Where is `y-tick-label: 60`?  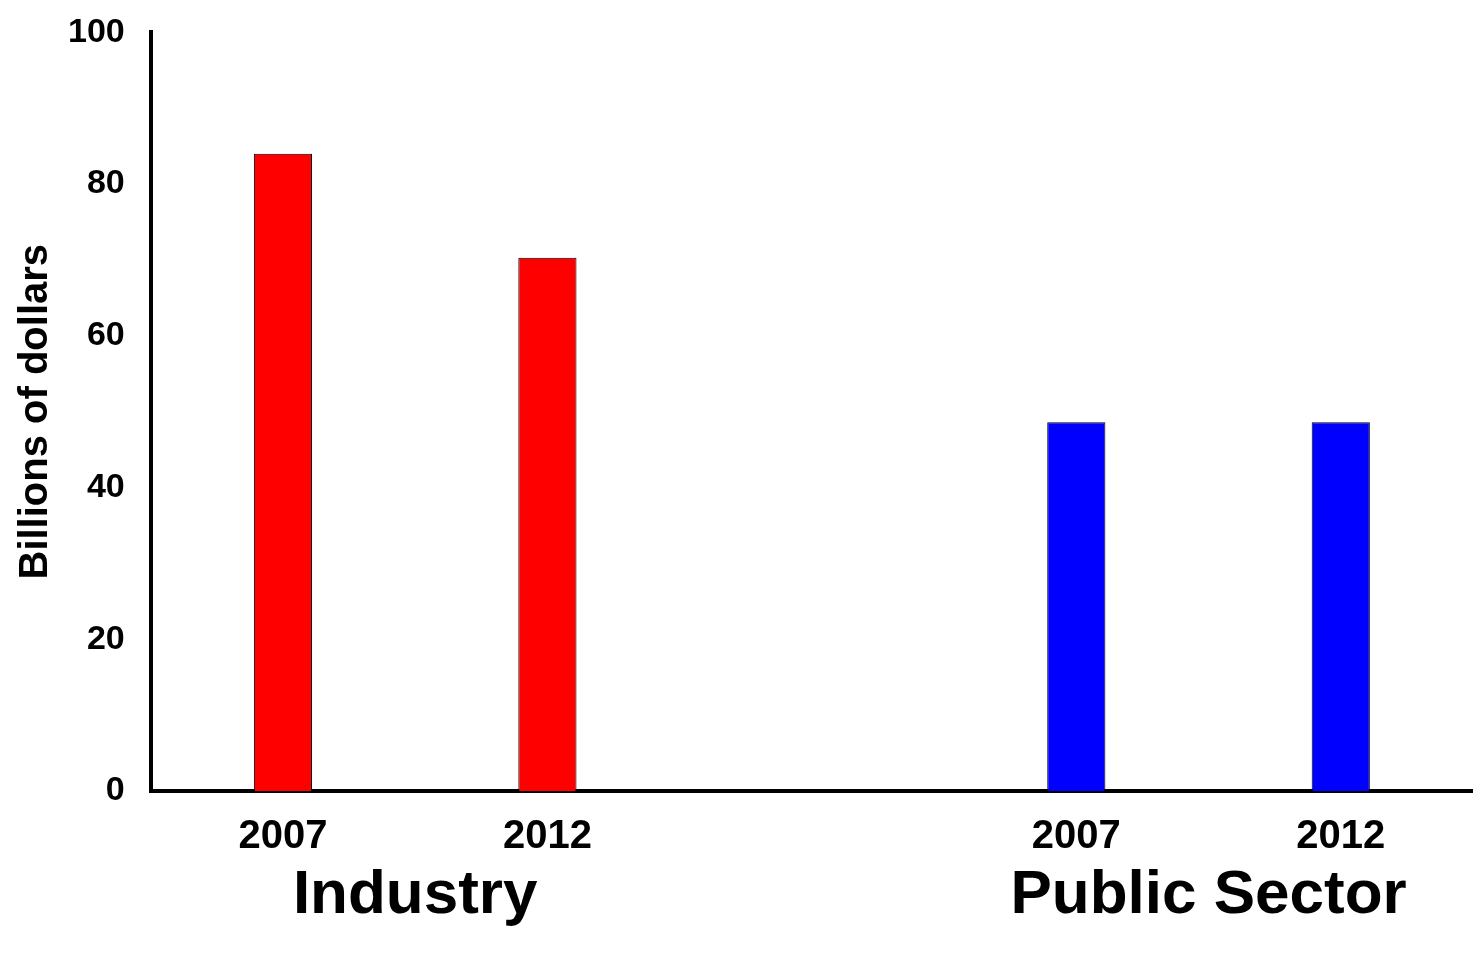 y-tick-label: 60 is located at coordinates (105, 333).